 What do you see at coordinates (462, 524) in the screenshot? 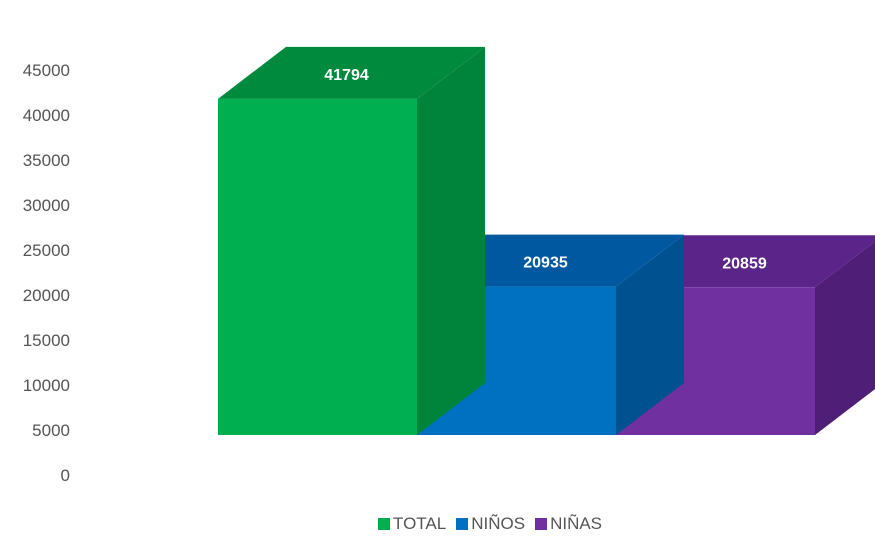
I see `legend-swatch-ninos` at bounding box center [462, 524].